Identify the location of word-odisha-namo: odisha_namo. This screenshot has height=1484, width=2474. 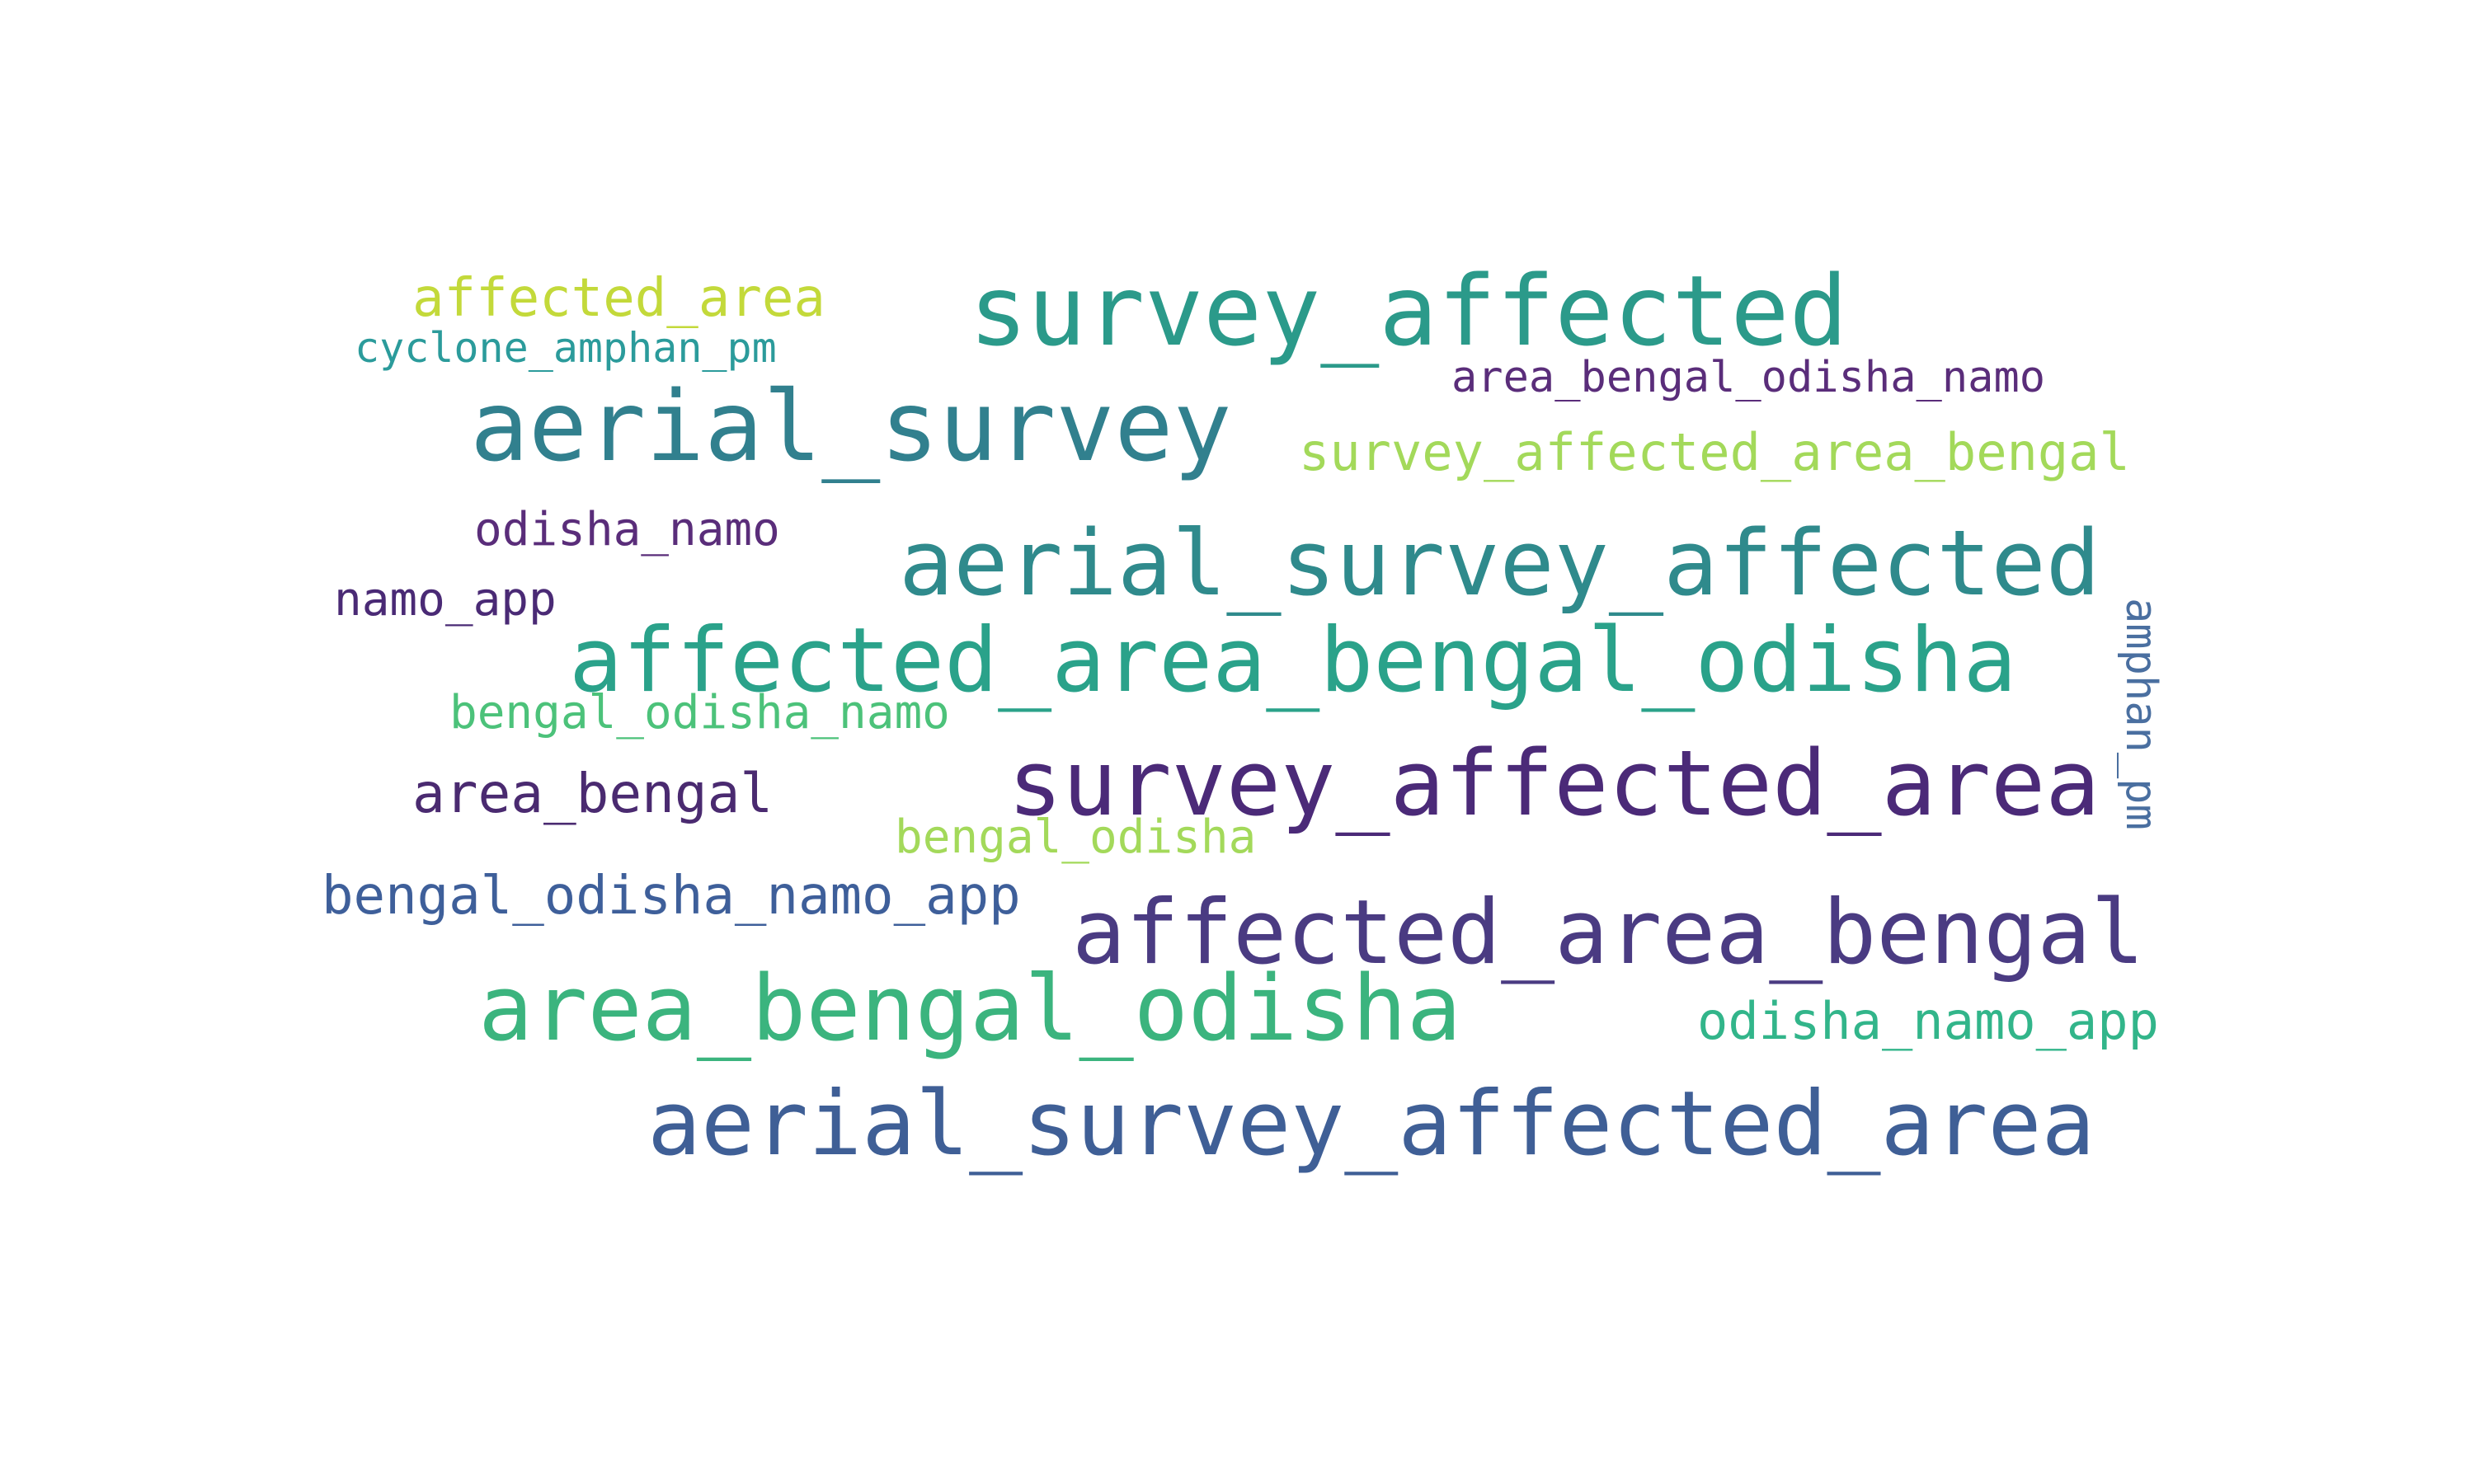
(627, 530).